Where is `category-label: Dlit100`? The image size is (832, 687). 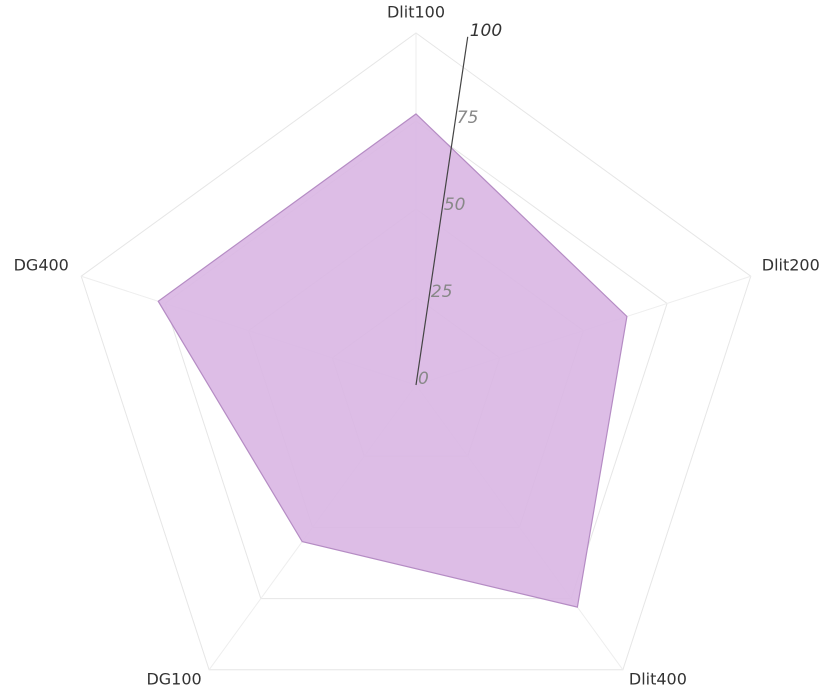
category-label: Dlit100 is located at coordinates (416, 12).